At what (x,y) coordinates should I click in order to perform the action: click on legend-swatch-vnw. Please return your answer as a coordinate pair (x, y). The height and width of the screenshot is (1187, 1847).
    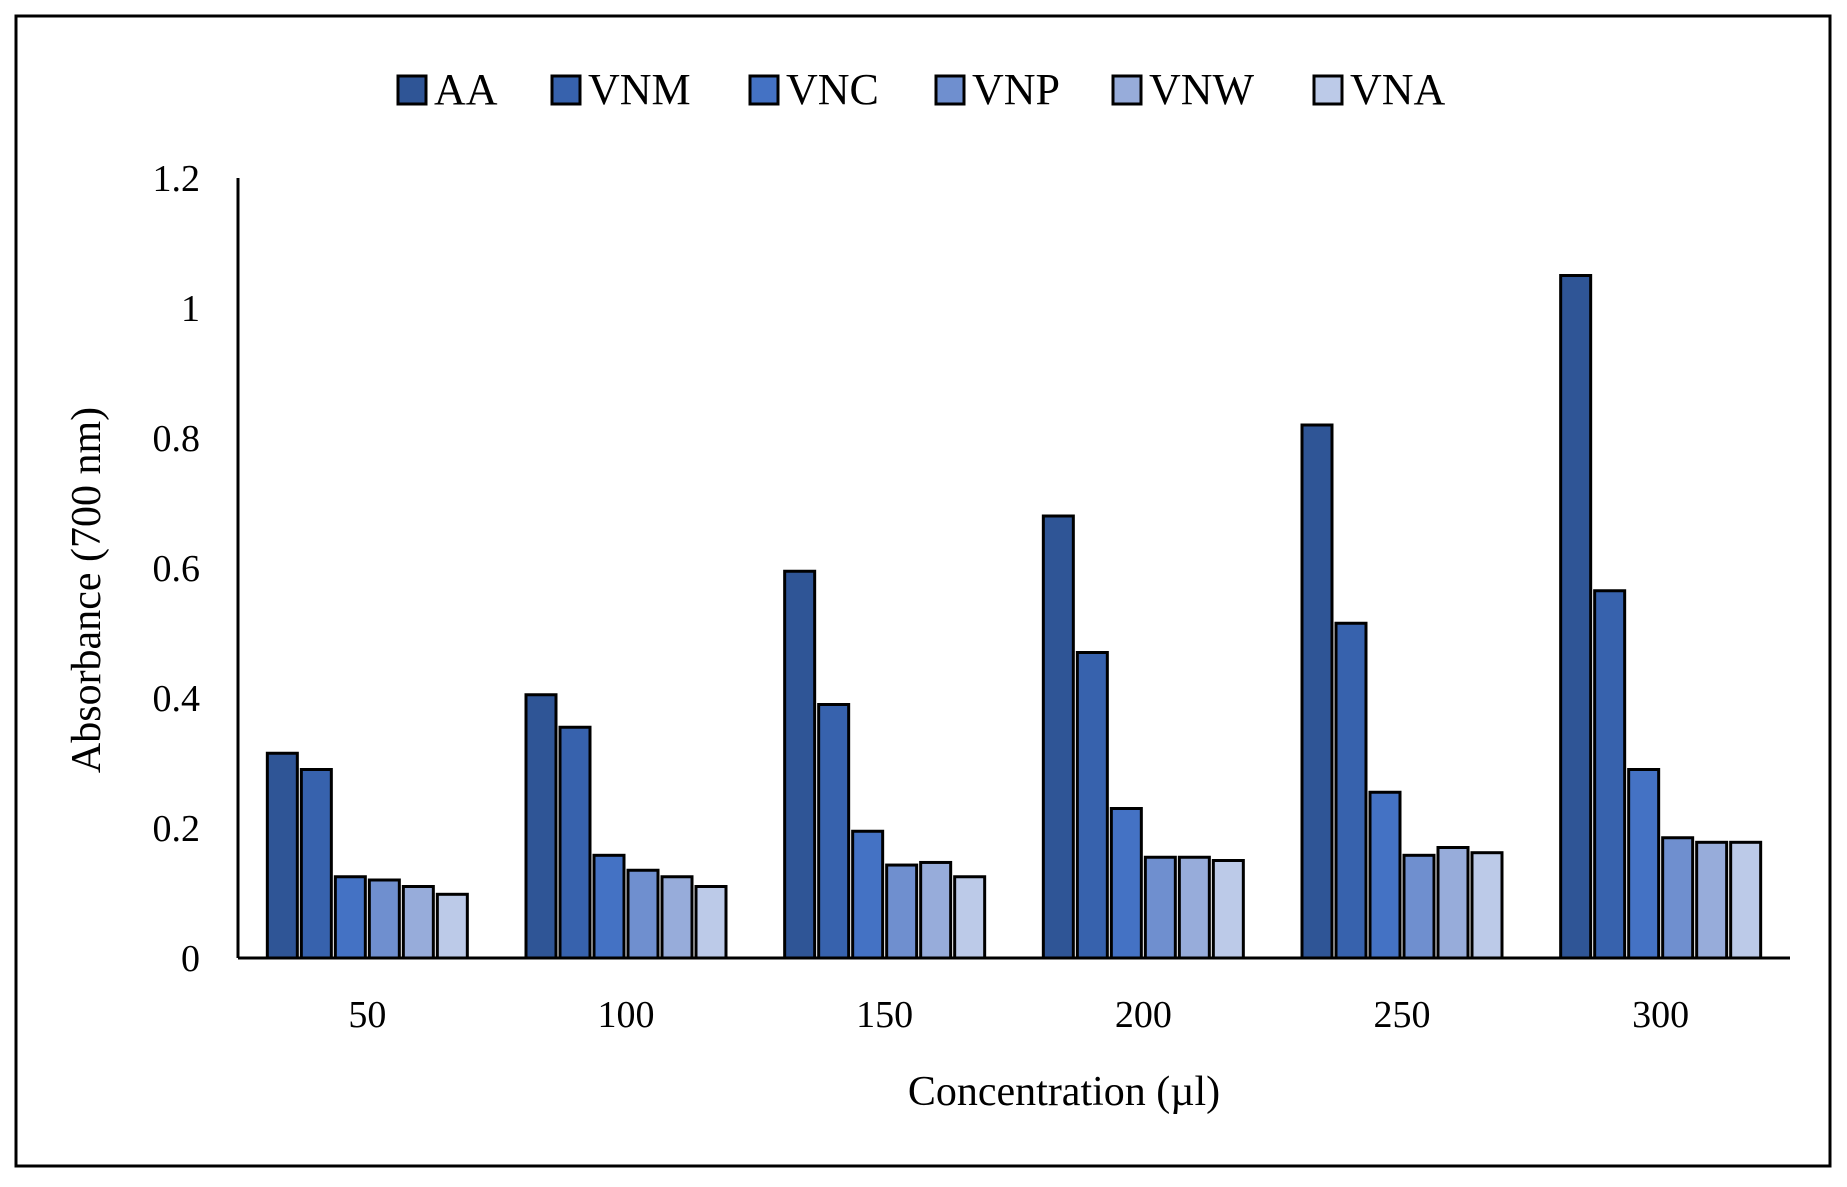
    Looking at the image, I should click on (1127, 90).